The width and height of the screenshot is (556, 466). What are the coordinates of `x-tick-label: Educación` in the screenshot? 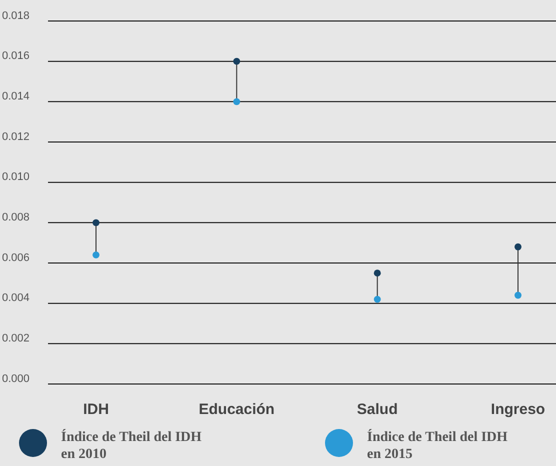 It's located at (236, 409).